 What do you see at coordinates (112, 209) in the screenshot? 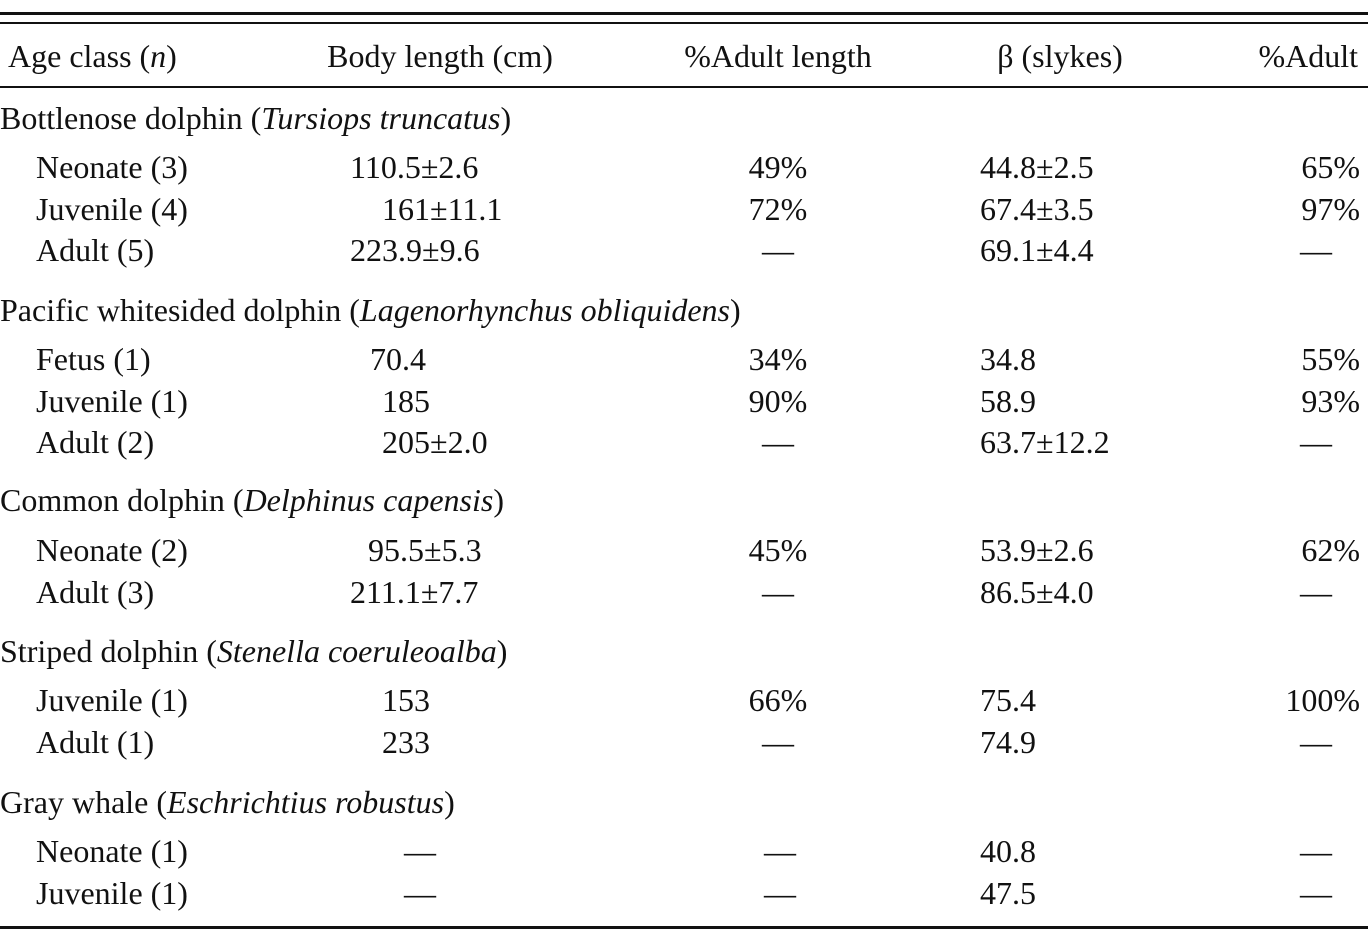
I see `age-class-cell: Juvenile (4)` at bounding box center [112, 209].